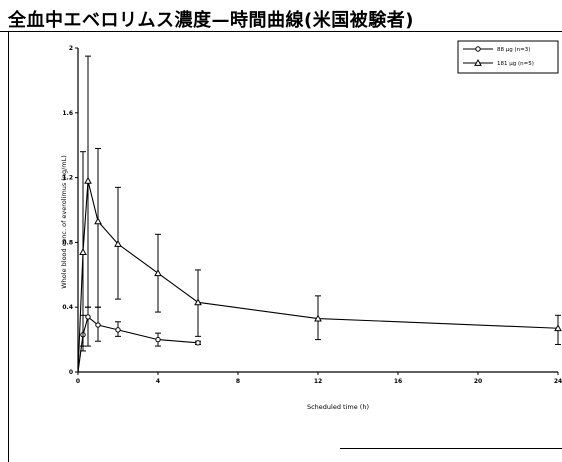  Describe the element at coordinates (451, 448) in the screenshot. I see `frame-border-bottom` at that location.